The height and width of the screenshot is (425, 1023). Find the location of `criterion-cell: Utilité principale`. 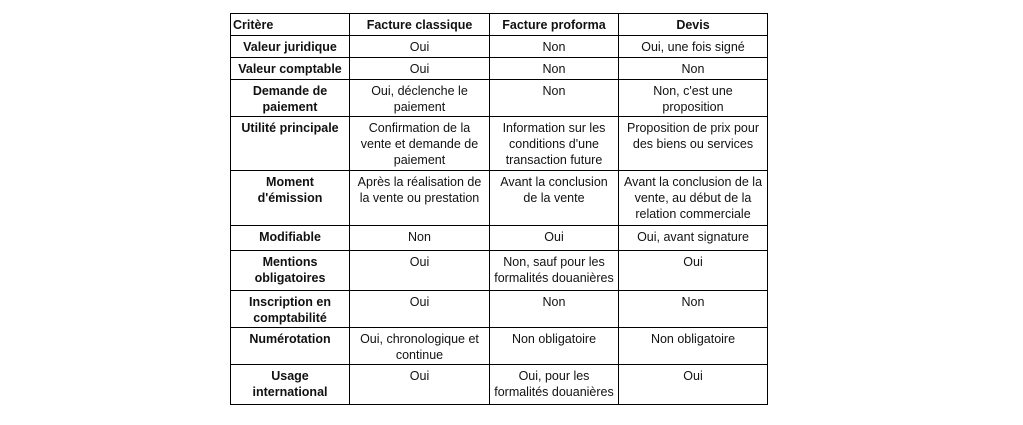

criterion-cell: Utilité principale is located at coordinates (290, 143).